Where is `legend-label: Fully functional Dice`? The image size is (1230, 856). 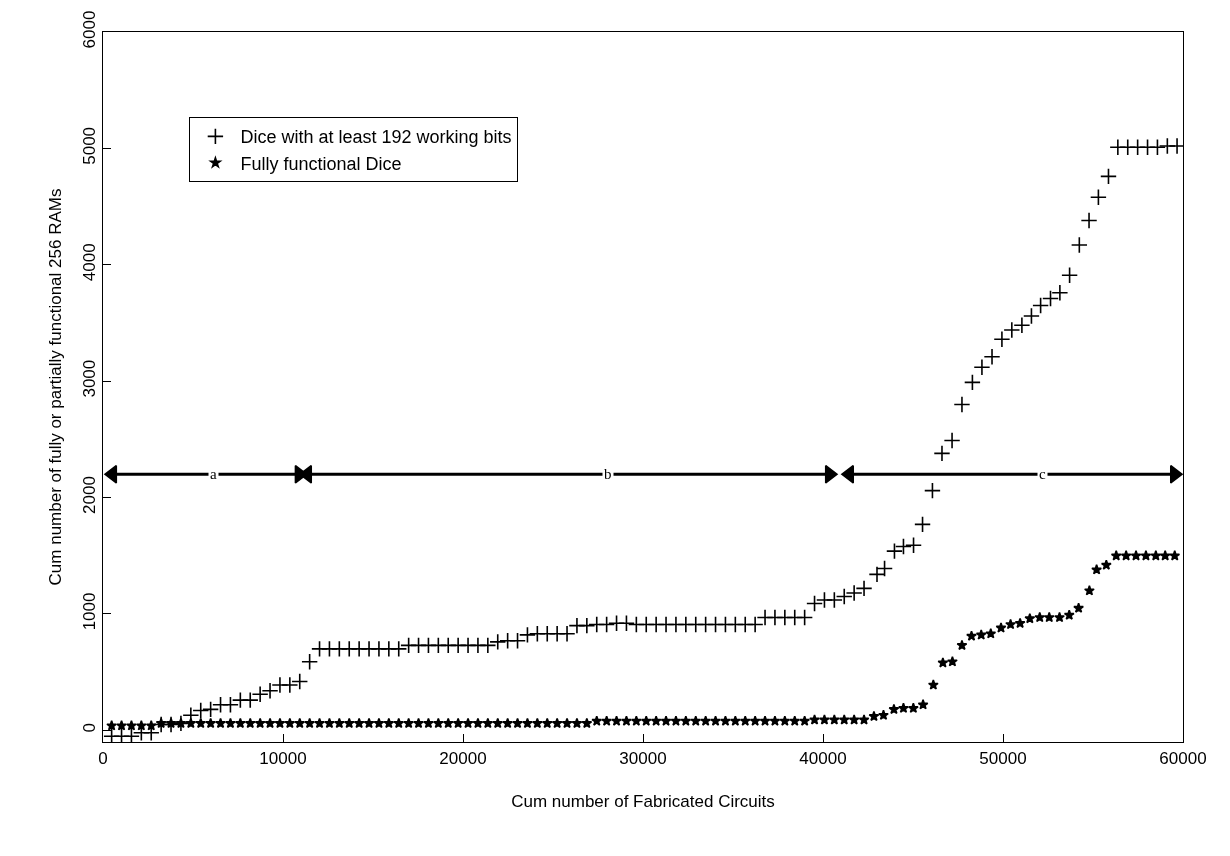
legend-label: Fully functional Dice is located at coordinates (321, 163).